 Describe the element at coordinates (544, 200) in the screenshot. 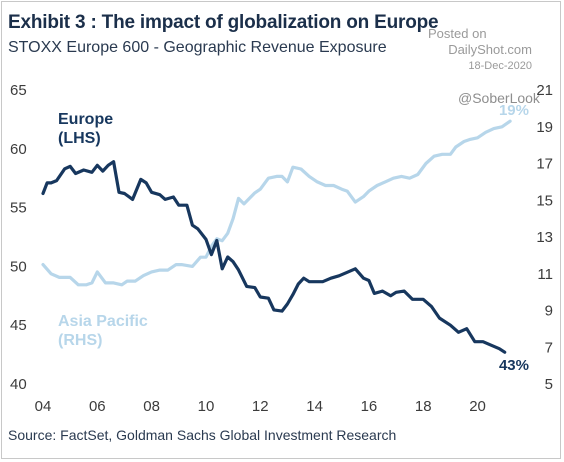

I see `y-right-tick-label: 15` at that location.